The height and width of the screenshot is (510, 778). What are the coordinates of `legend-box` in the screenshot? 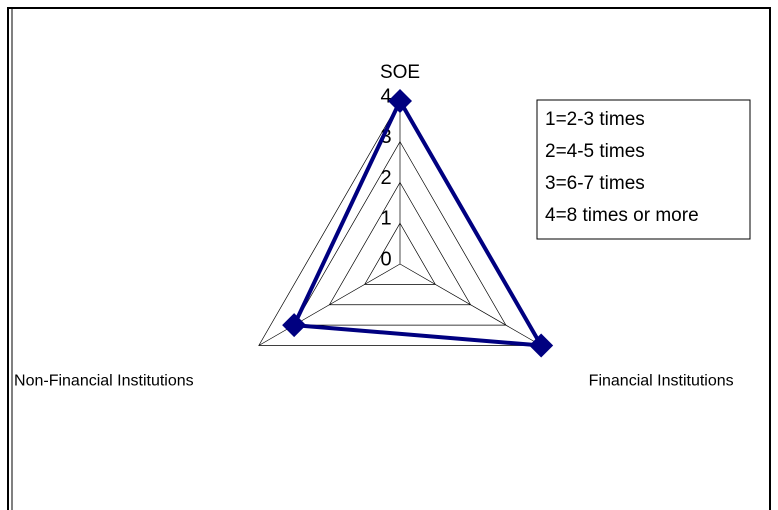 It's located at (643, 169).